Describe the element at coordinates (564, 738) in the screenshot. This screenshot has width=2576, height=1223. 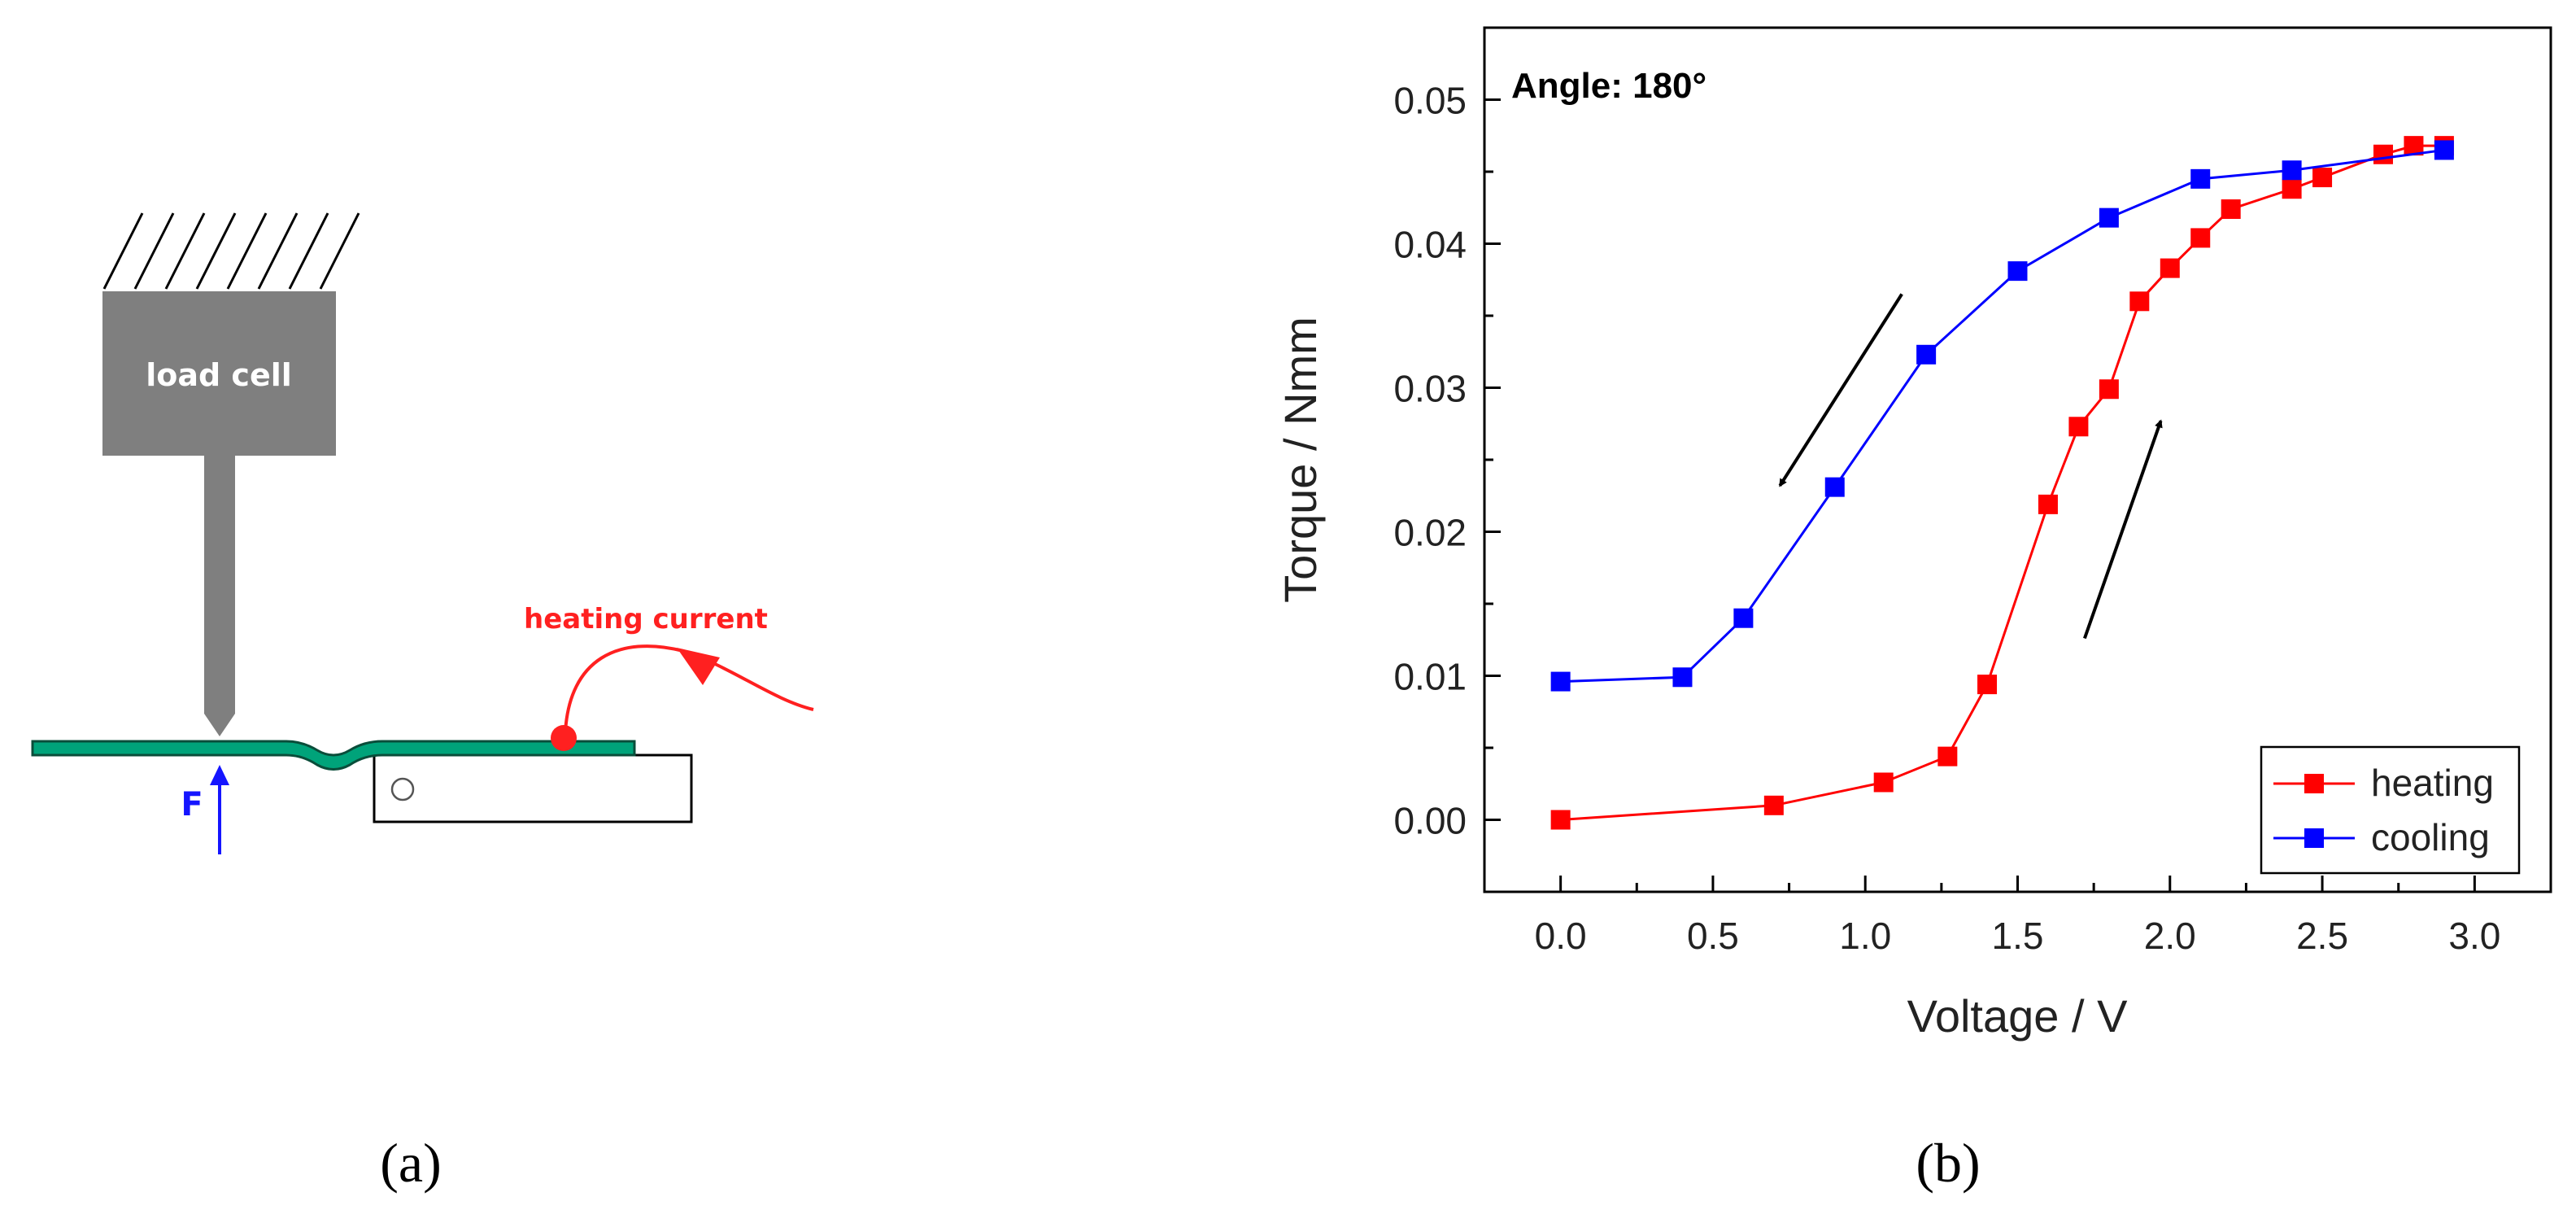
I see `current-contact` at that location.